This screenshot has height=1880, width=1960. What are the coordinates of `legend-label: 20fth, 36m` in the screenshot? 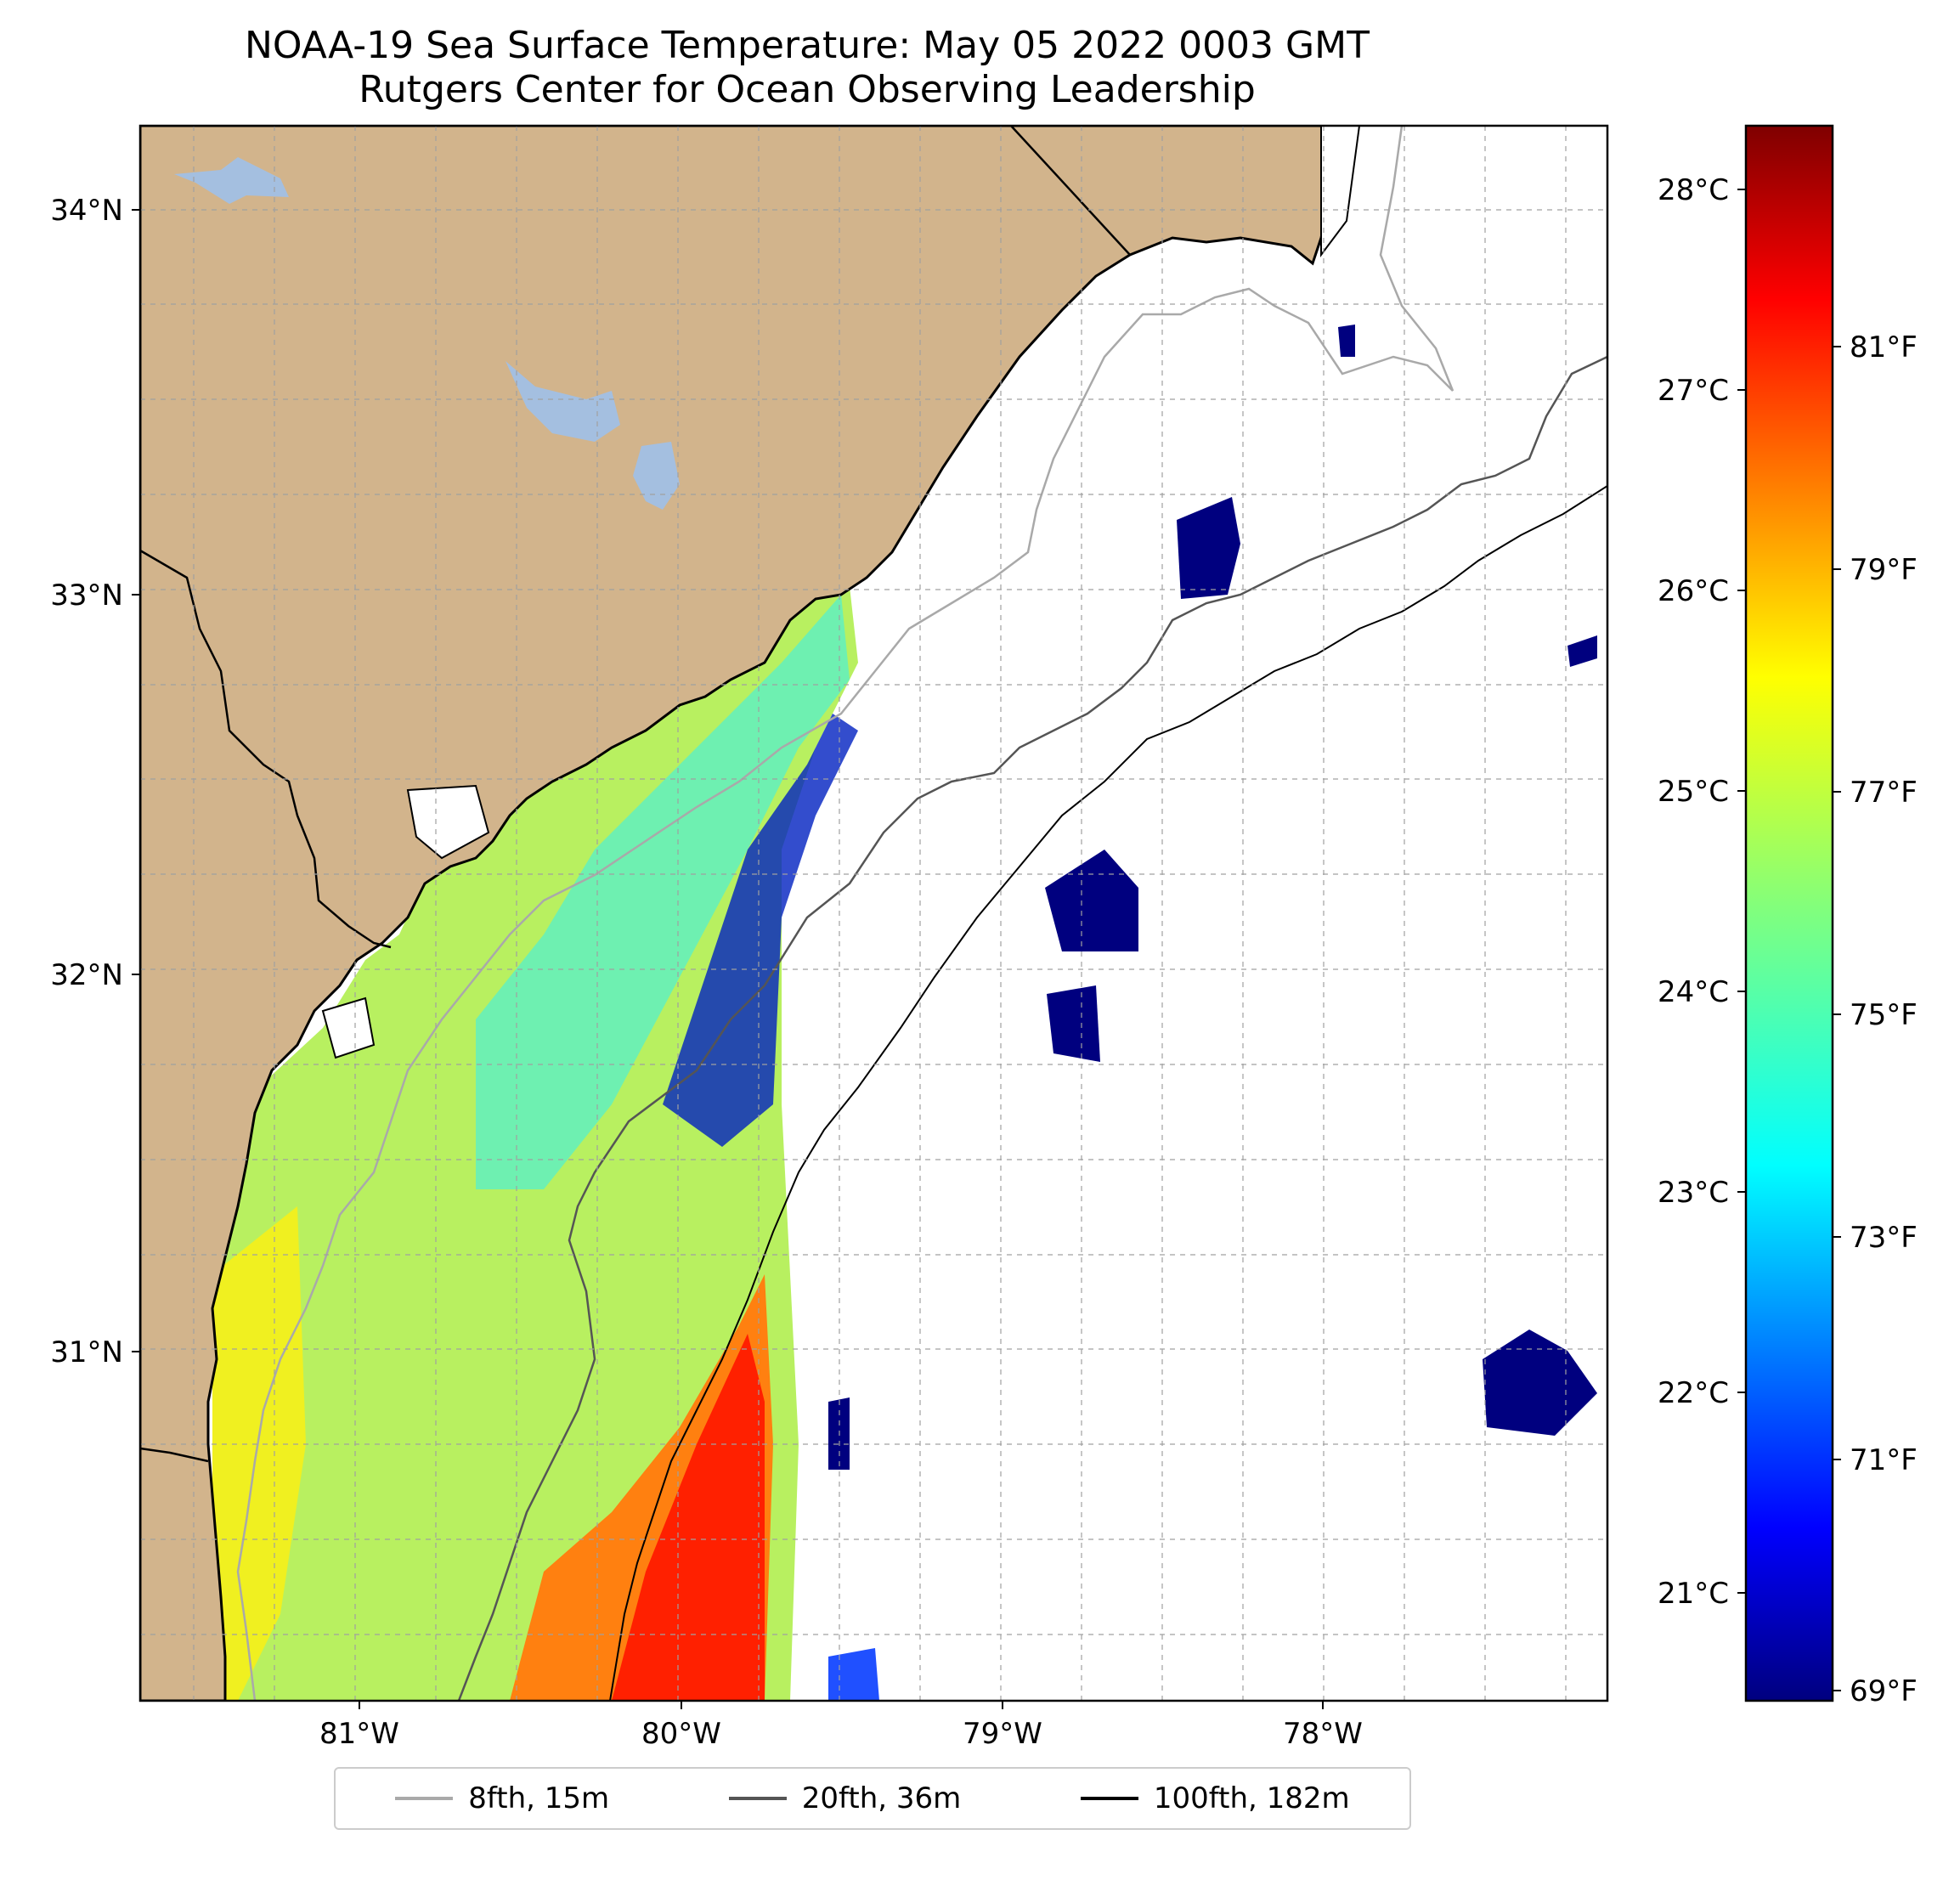 It's located at (882, 1798).